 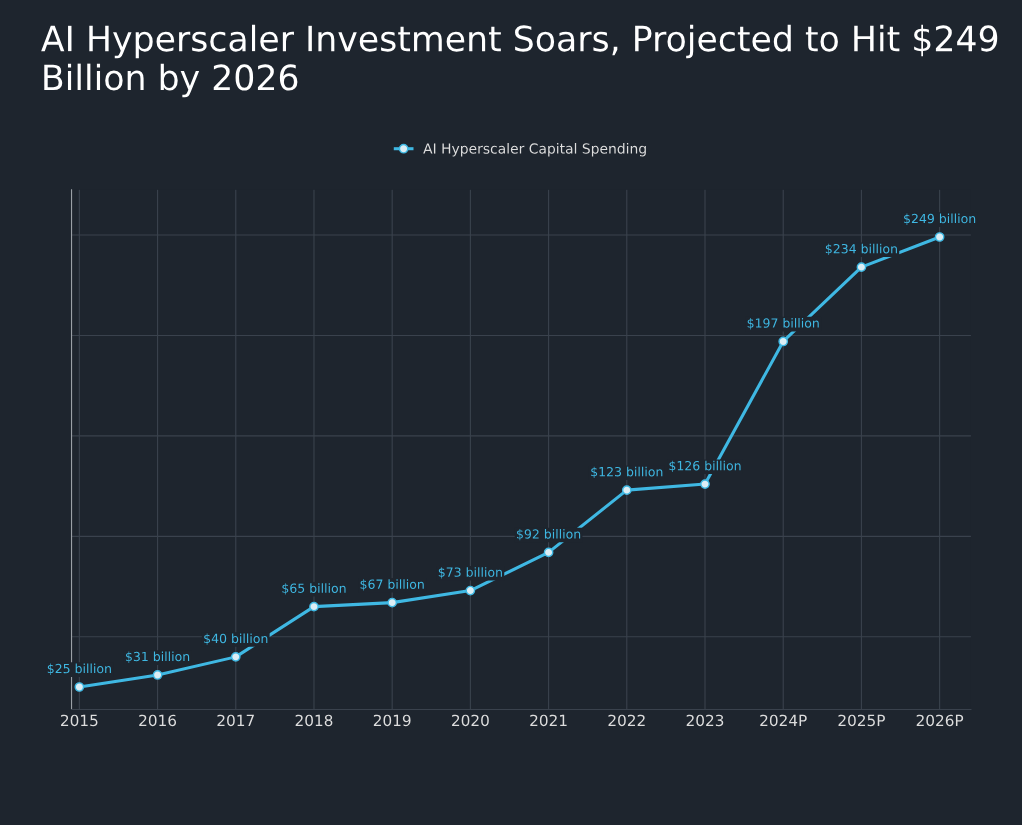 I want to click on x-tick-label: 2021, so click(x=548, y=720).